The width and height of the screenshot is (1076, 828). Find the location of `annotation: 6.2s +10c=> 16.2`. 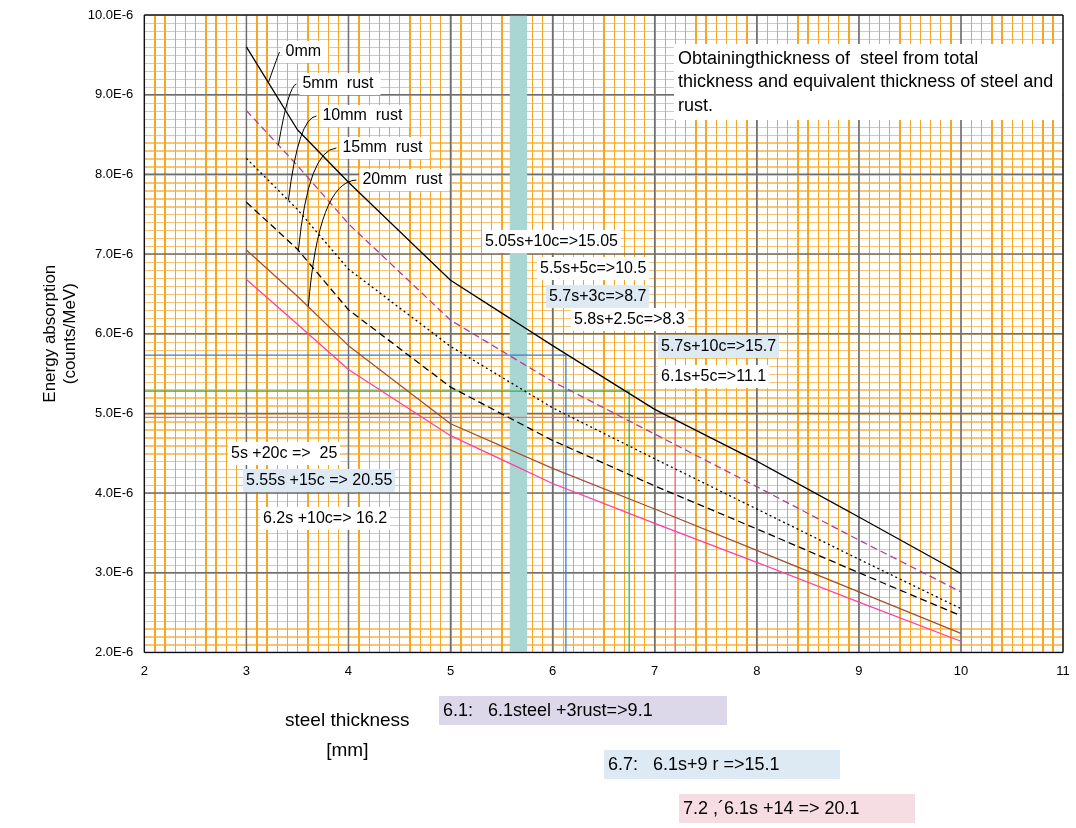

annotation: 6.2s +10c=> 16.2 is located at coordinates (325, 518).